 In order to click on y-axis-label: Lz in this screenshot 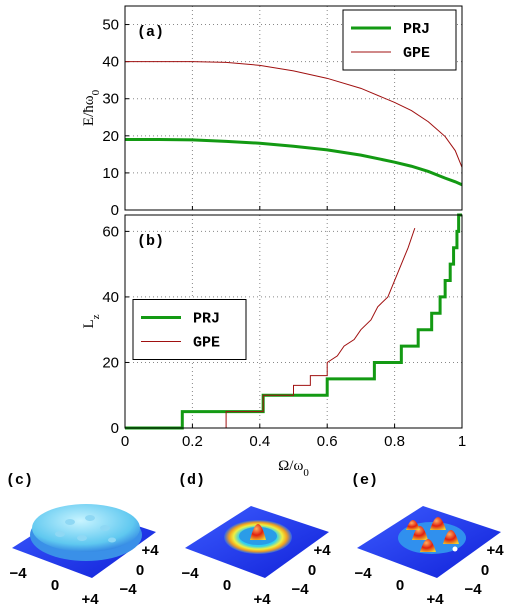, I will do `click(91, 321)`.